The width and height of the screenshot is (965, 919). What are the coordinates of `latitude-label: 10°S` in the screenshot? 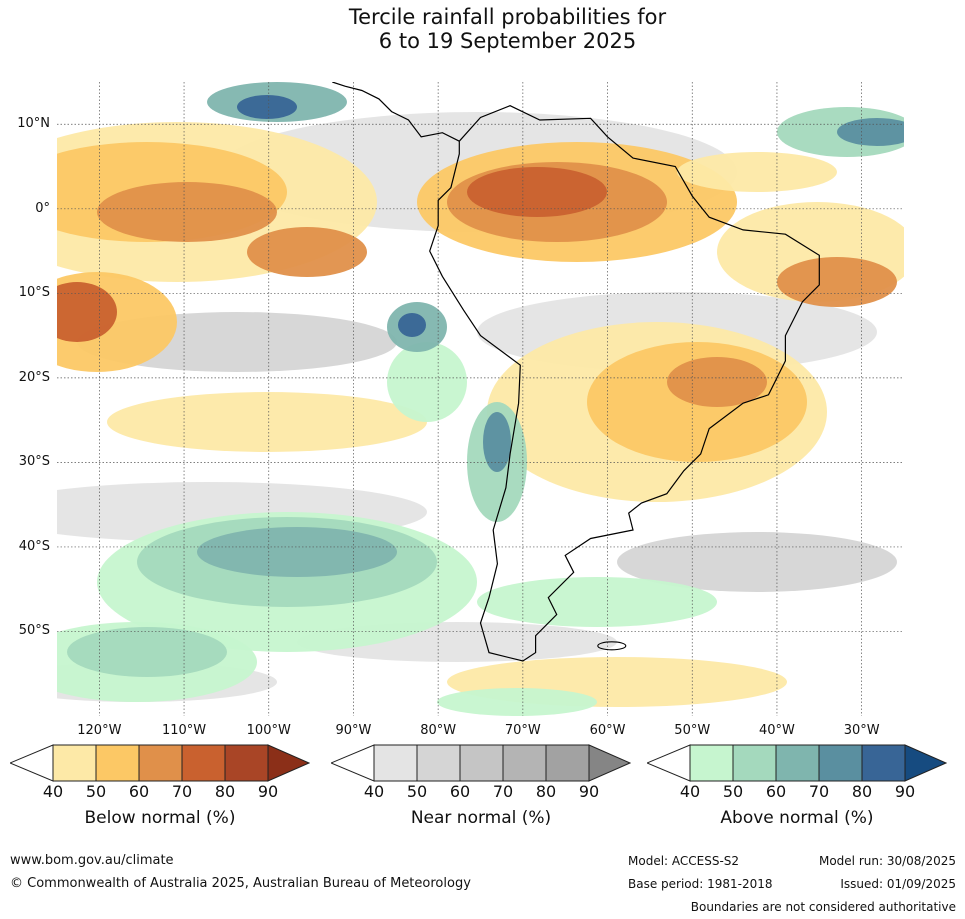 It's located at (34, 293).